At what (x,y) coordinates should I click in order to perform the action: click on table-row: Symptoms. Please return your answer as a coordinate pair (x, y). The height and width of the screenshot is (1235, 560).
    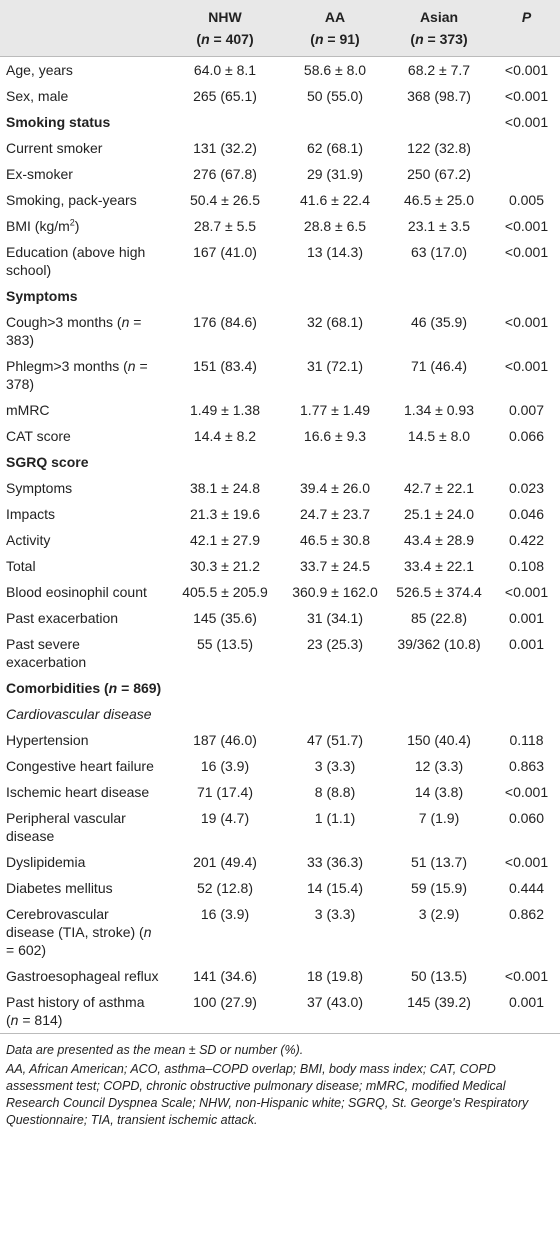
    Looking at the image, I should click on (280, 296).